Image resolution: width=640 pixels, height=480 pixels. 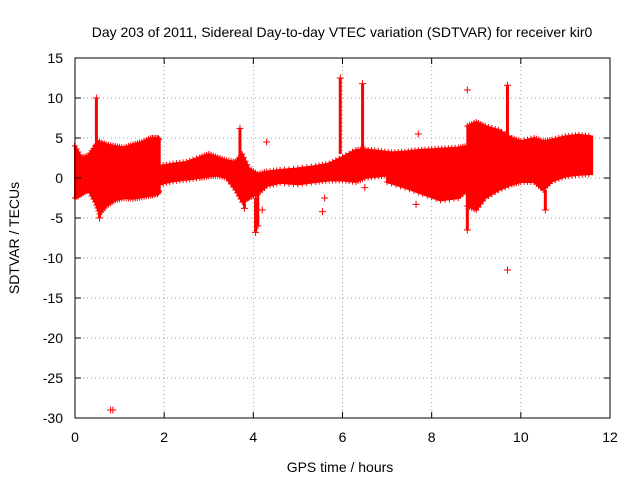 What do you see at coordinates (53, 338) in the screenshot?
I see `y-tick-label: -20` at bounding box center [53, 338].